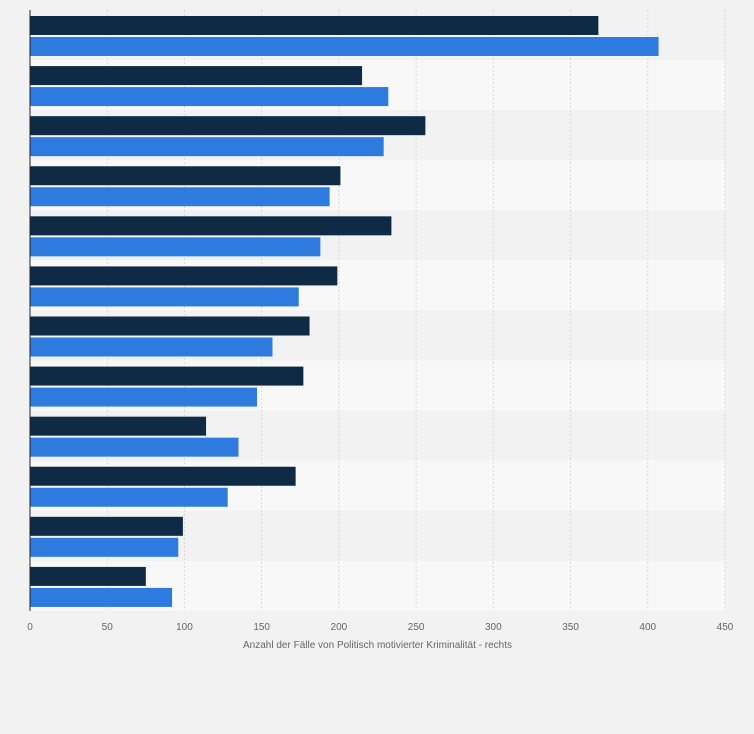 The image size is (754, 734). Describe the element at coordinates (493, 627) in the screenshot. I see `x-tick-label: 300` at that location.